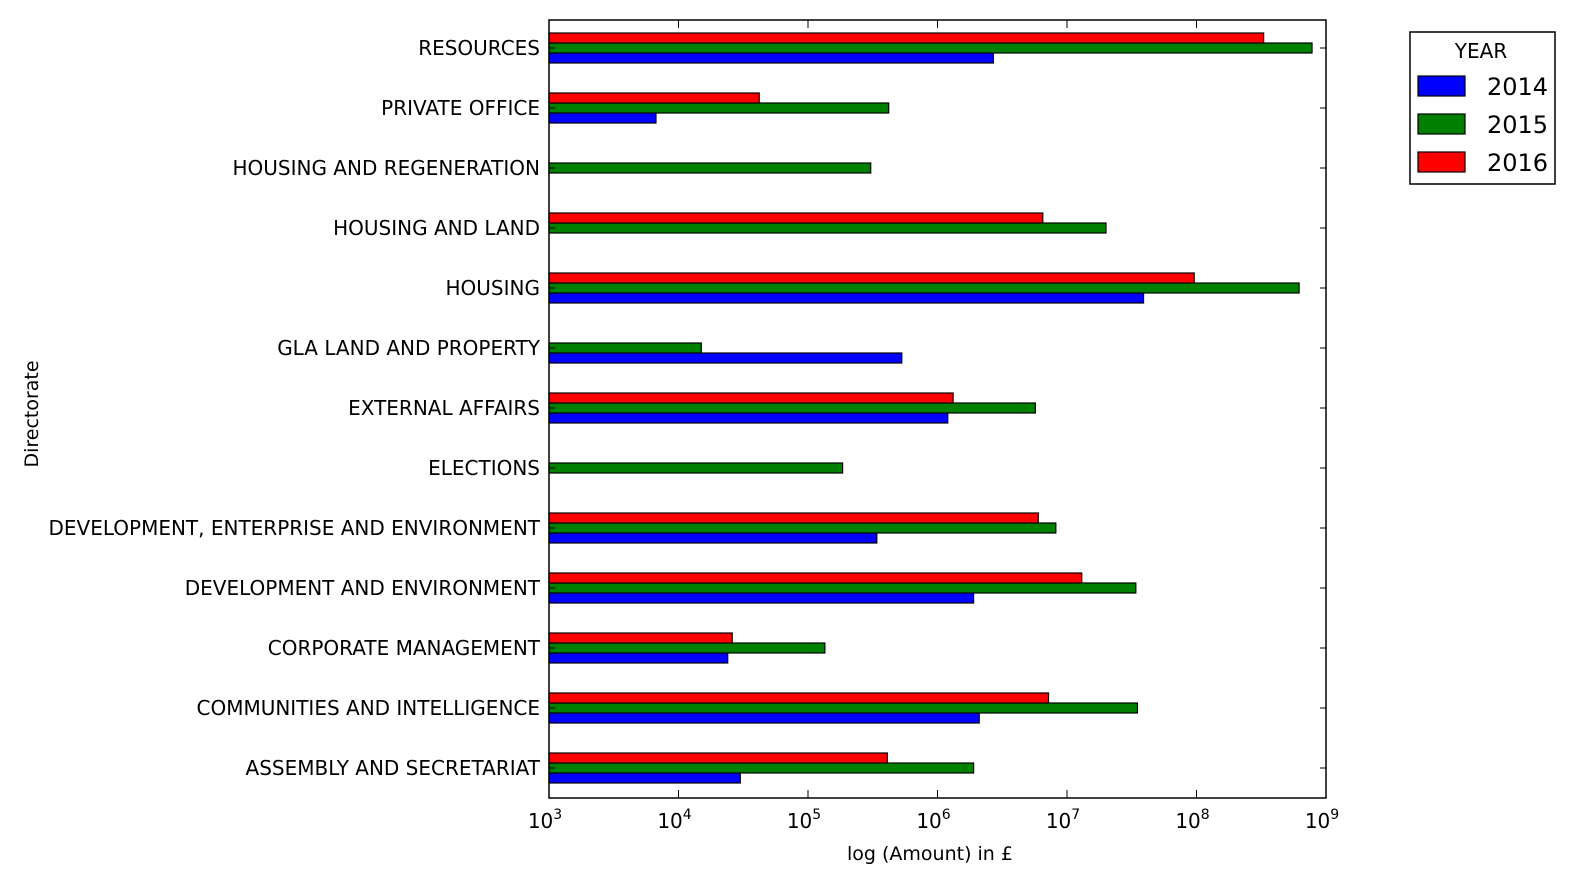 The image size is (1574, 886). I want to click on y-tick-label: DEVELOPMENT, ENTERPRISE AND ENVIRONMENT, so click(294, 528).